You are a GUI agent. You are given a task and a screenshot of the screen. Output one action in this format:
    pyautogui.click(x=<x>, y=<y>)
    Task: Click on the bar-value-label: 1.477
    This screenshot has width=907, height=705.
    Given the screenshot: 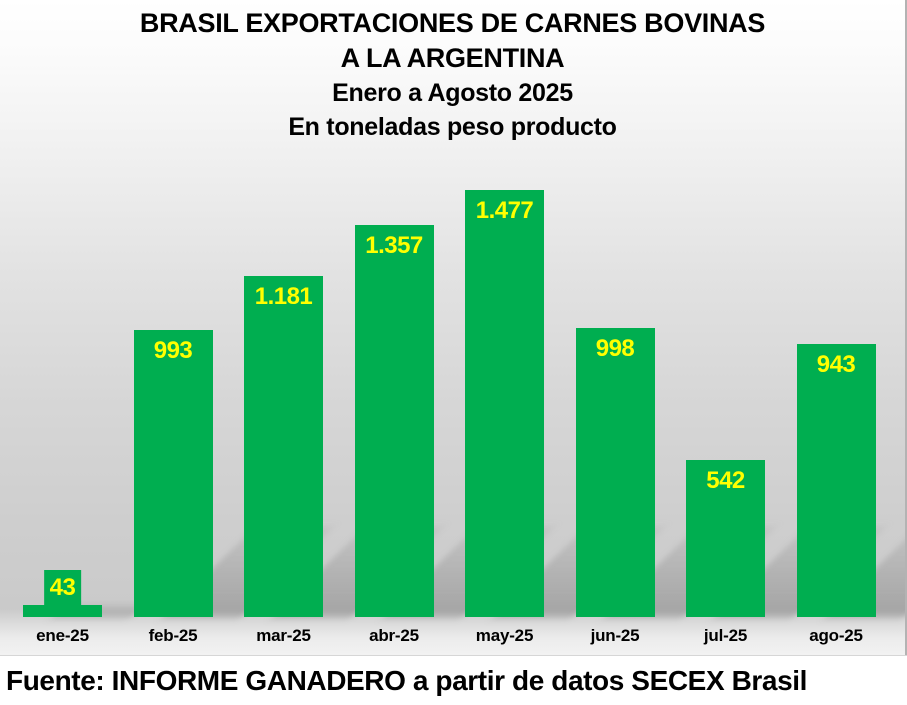 What is the action you would take?
    pyautogui.click(x=504, y=210)
    